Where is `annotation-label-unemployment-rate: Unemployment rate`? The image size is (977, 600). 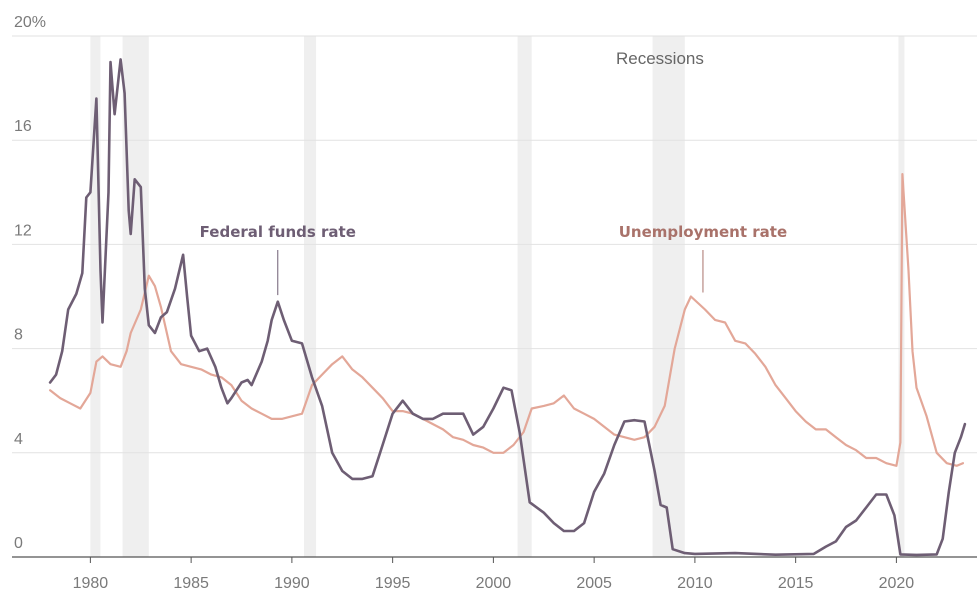
annotation-label-unemployment-rate: Unemployment rate is located at coordinates (703, 232).